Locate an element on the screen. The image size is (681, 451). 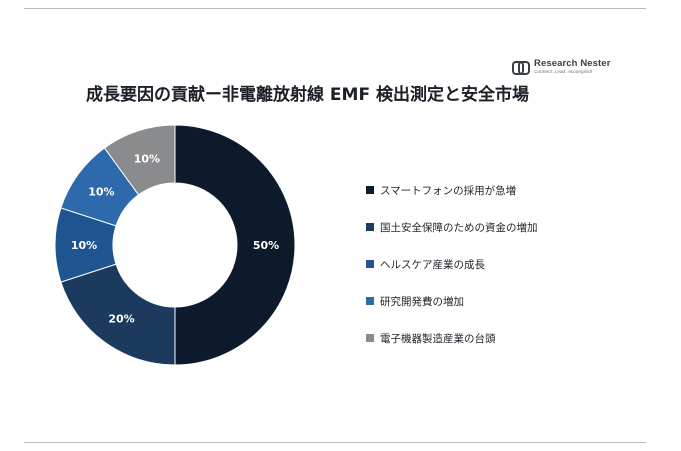
research-nester-logo-icon is located at coordinates (521, 68).